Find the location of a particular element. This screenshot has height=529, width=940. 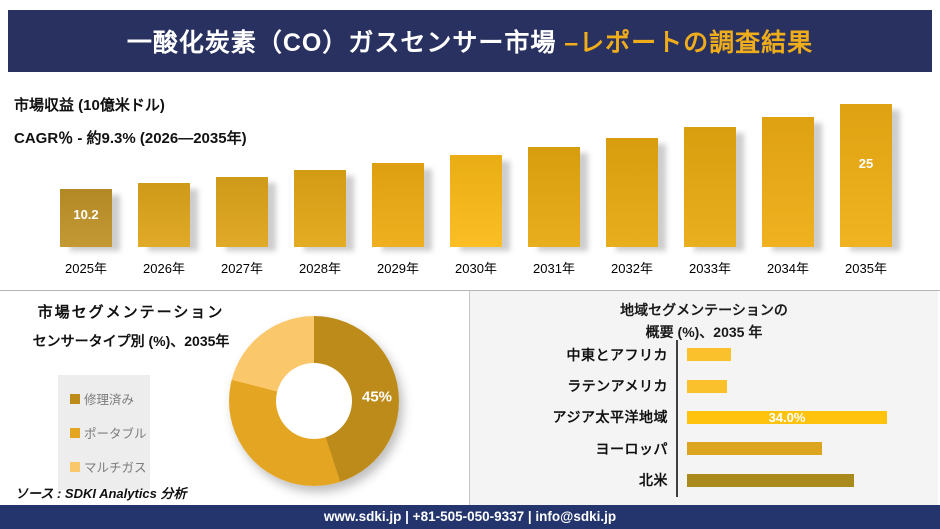

region-label: 北米 is located at coordinates (653, 480).